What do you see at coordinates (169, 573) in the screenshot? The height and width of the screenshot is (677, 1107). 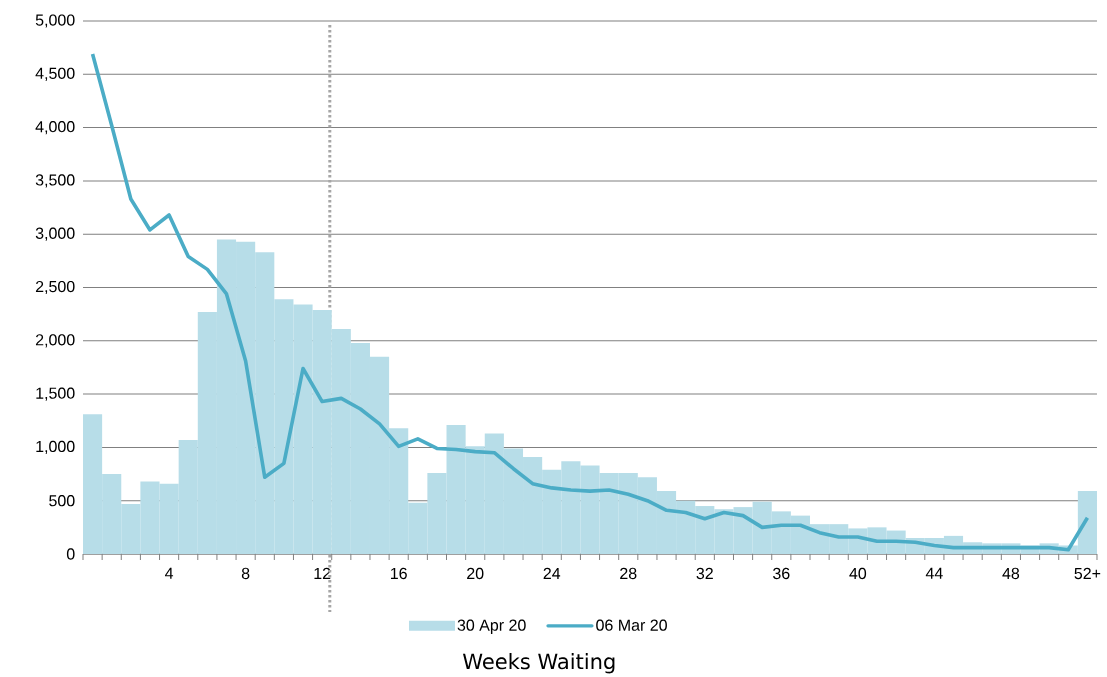 I see `x-tick-label: 4` at bounding box center [169, 573].